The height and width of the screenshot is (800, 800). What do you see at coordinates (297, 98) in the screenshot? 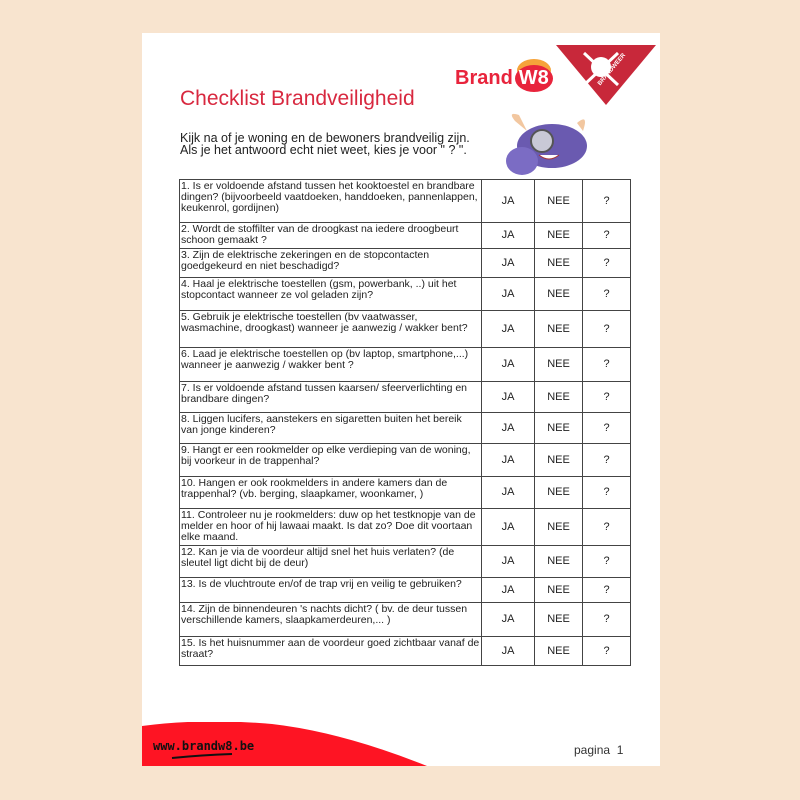
I see `page-title: Checklist Brandveiligheid` at bounding box center [297, 98].